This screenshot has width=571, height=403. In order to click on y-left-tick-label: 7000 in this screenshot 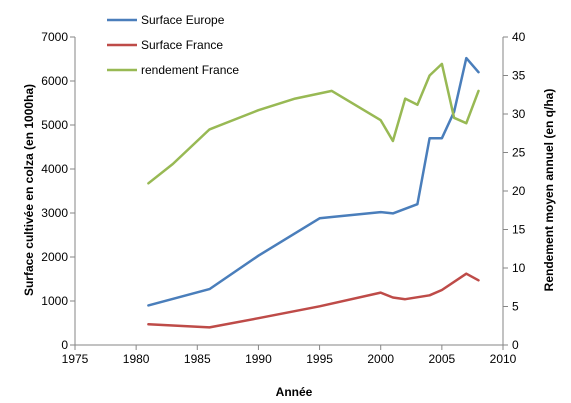, I will do `click(54, 37)`.